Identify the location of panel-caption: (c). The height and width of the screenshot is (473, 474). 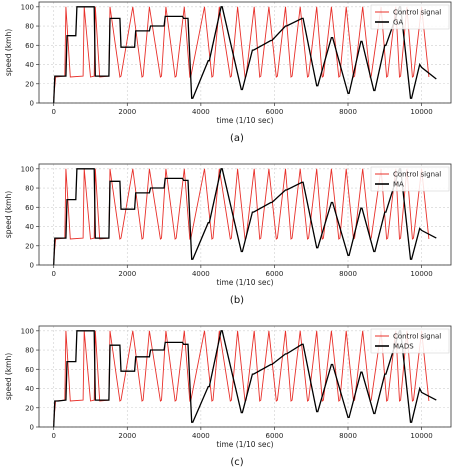
(236, 462).